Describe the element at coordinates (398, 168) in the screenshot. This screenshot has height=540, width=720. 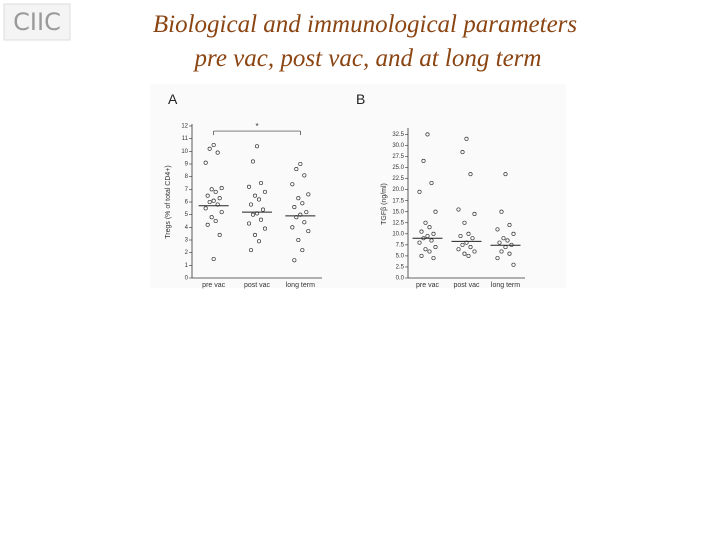
I see `y-tick-label: 25.0` at that location.